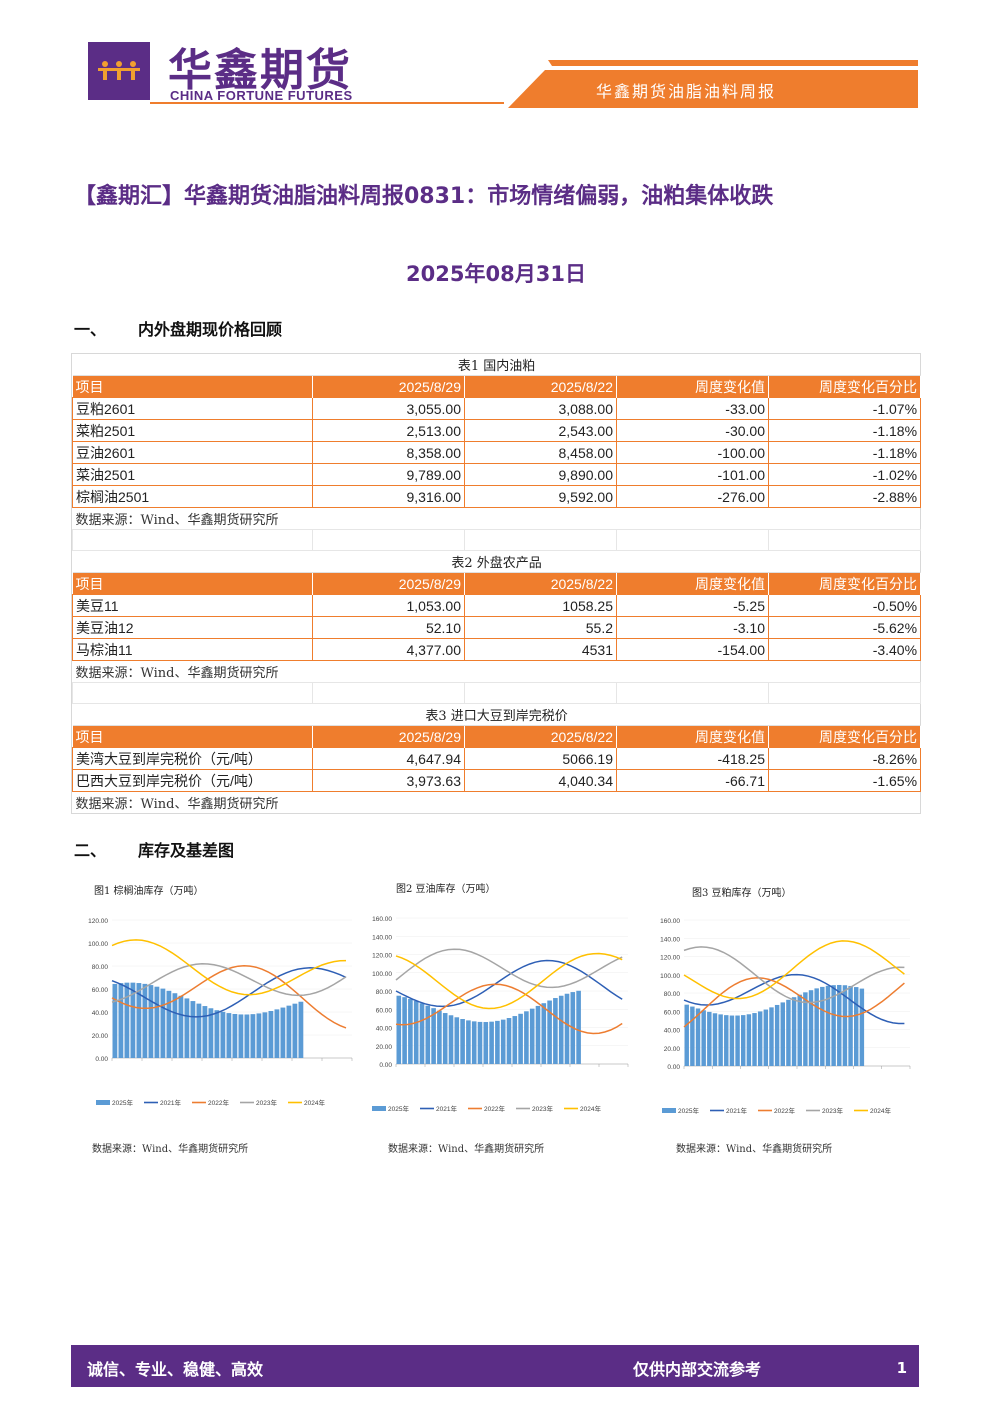  Describe the element at coordinates (540, 408) in the screenshot. I see `value-cell: 3,088.00` at that location.